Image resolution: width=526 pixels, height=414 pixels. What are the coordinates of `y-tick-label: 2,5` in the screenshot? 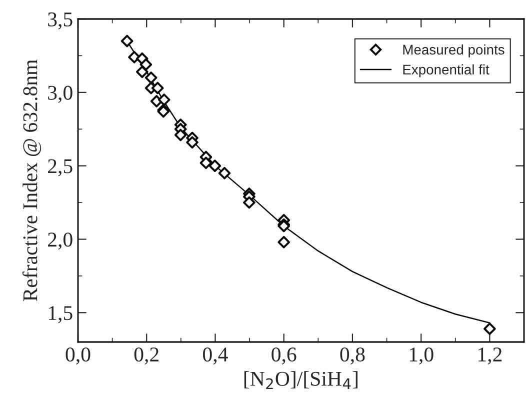 It's located at (60, 167).